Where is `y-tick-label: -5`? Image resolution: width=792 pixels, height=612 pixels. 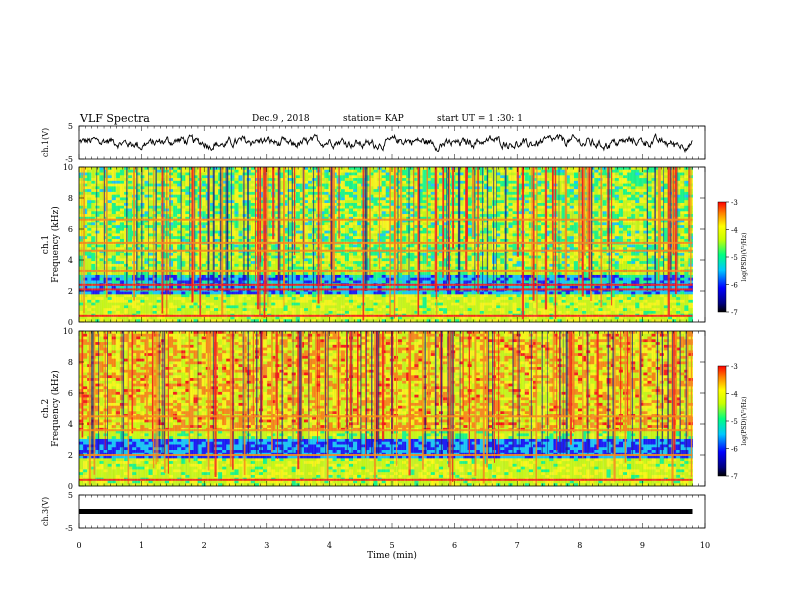 y-tick-label: -5 is located at coordinates (69, 159).